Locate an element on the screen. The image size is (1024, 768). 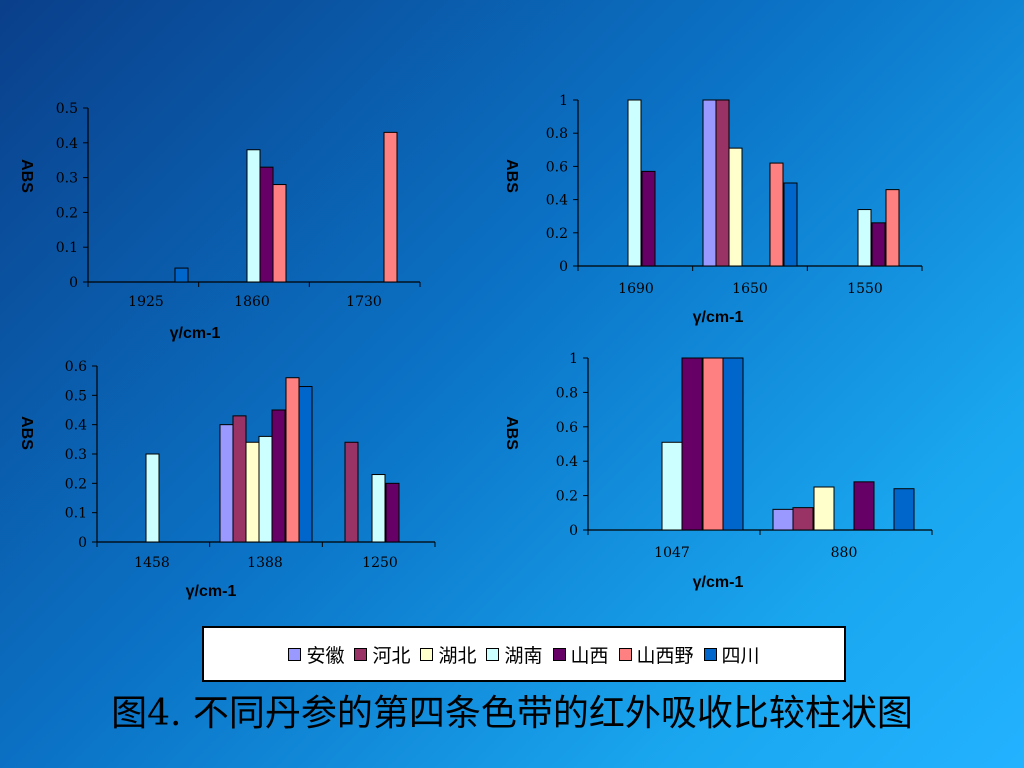
legend-item: 湖南 is located at coordinates (514, 654).